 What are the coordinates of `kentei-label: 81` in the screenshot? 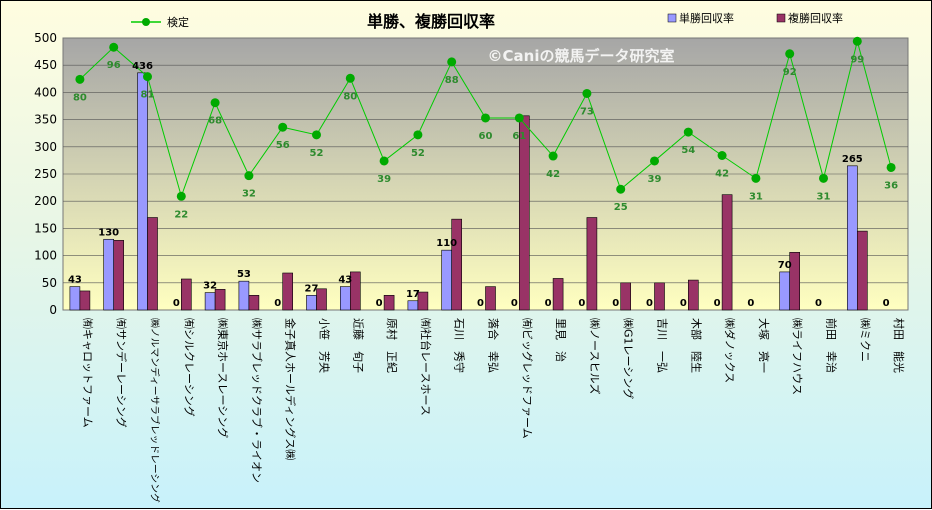 It's located at (148, 95).